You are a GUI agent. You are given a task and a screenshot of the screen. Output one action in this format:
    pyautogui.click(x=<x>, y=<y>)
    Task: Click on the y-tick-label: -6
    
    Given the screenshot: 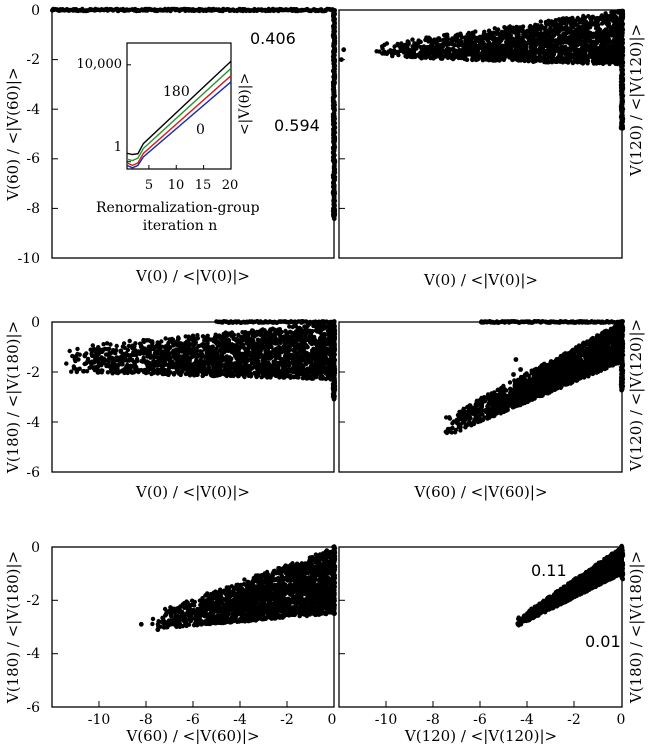 What is the action you would take?
    pyautogui.click(x=33, y=159)
    